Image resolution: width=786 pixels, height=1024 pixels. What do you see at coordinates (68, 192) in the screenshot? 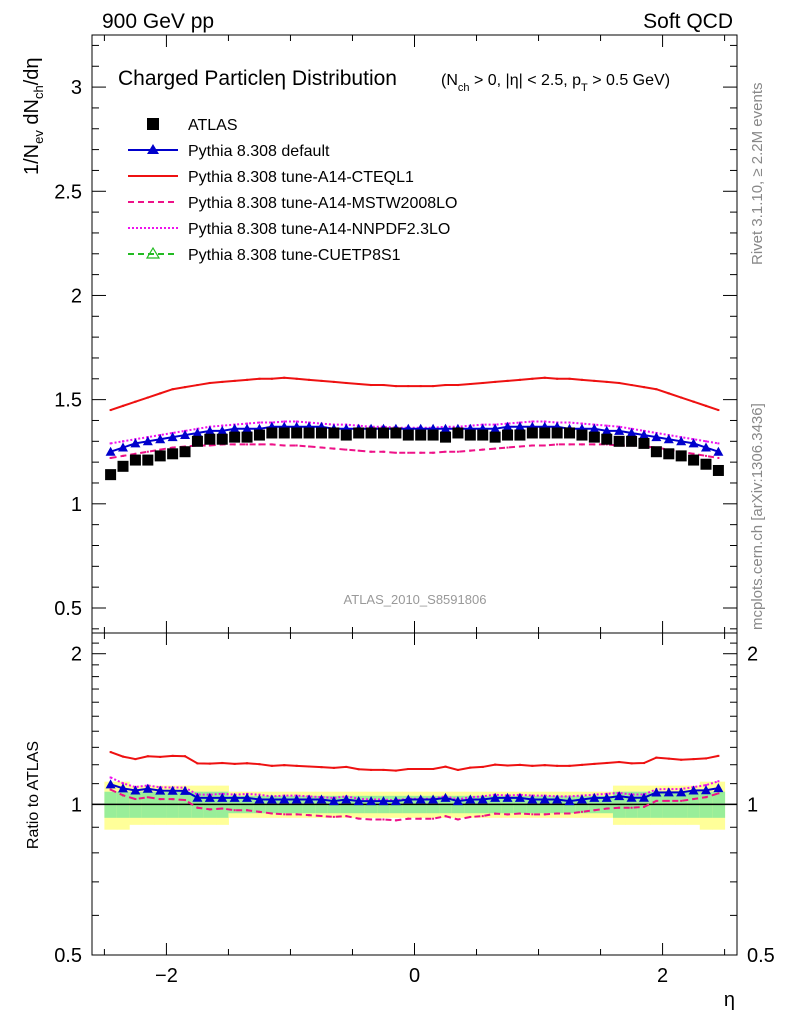
I see `y-tick-label: 2.5` at bounding box center [68, 192].